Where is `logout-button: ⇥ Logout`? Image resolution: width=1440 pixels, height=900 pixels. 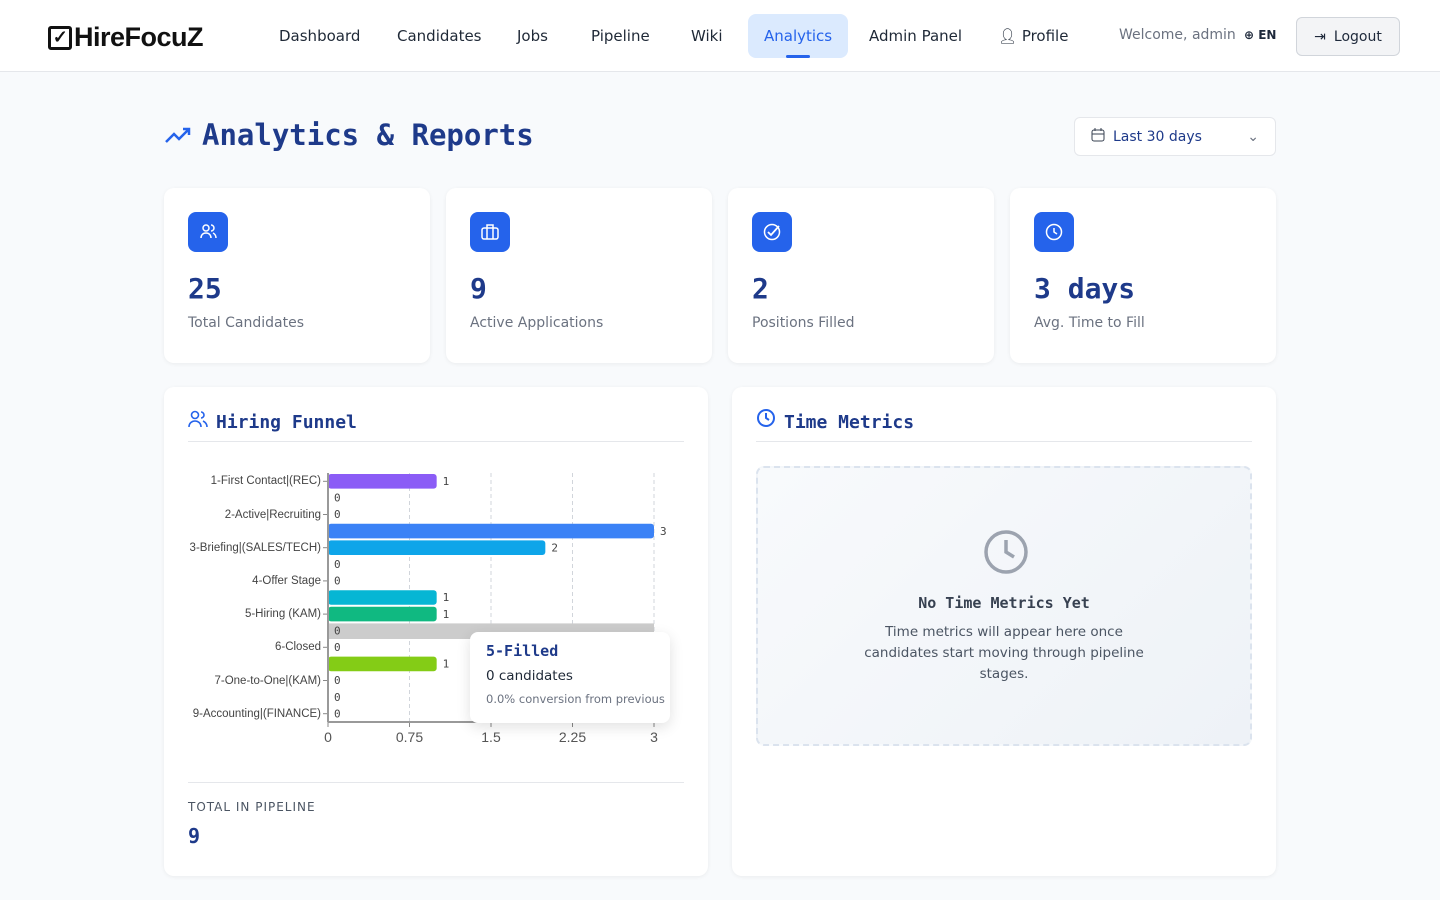
logout-button: ⇥ Logout is located at coordinates (1348, 36).